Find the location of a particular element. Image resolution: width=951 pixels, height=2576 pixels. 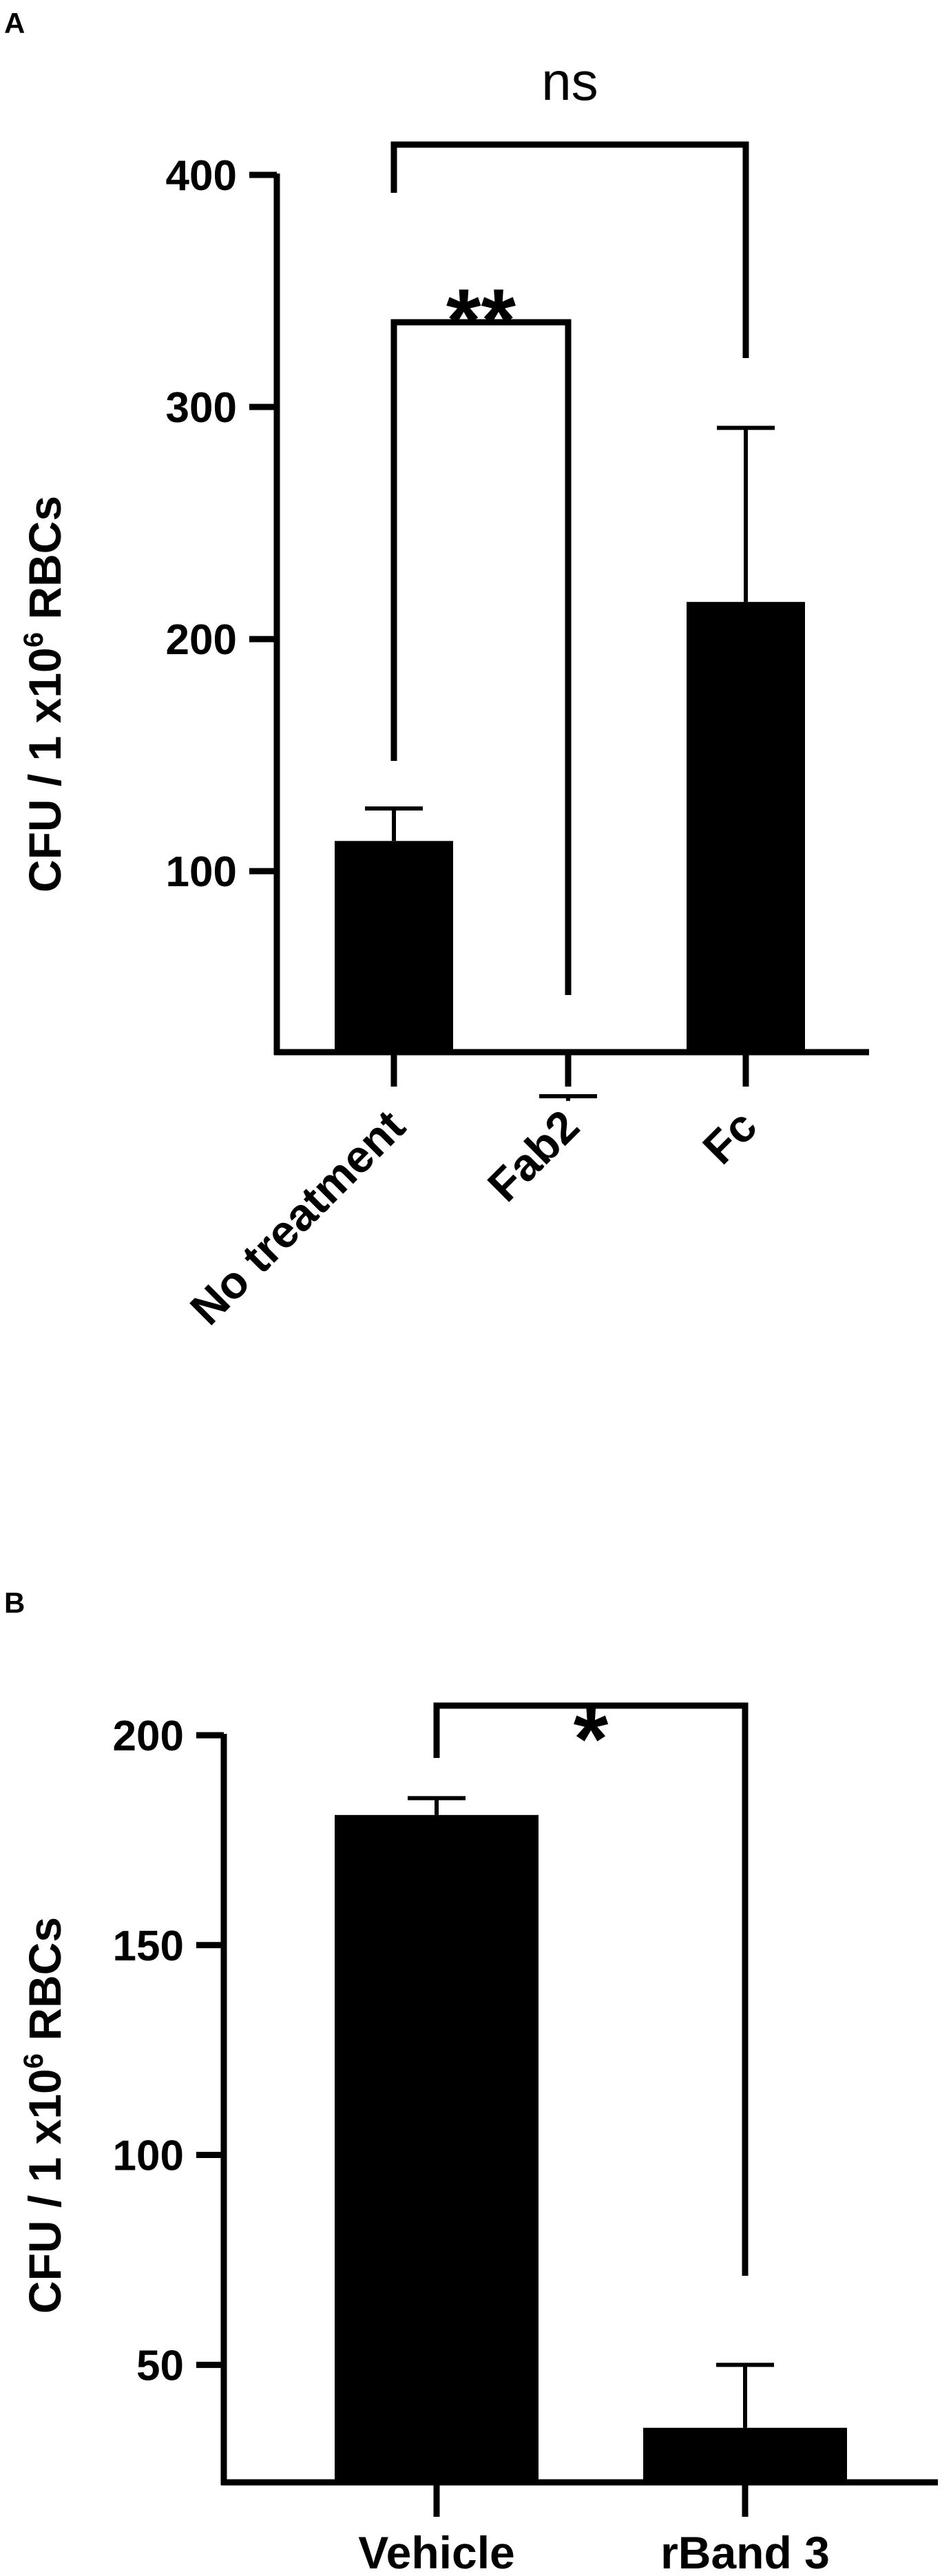

panel-a-y-tick-label: 400 is located at coordinates (202, 176).